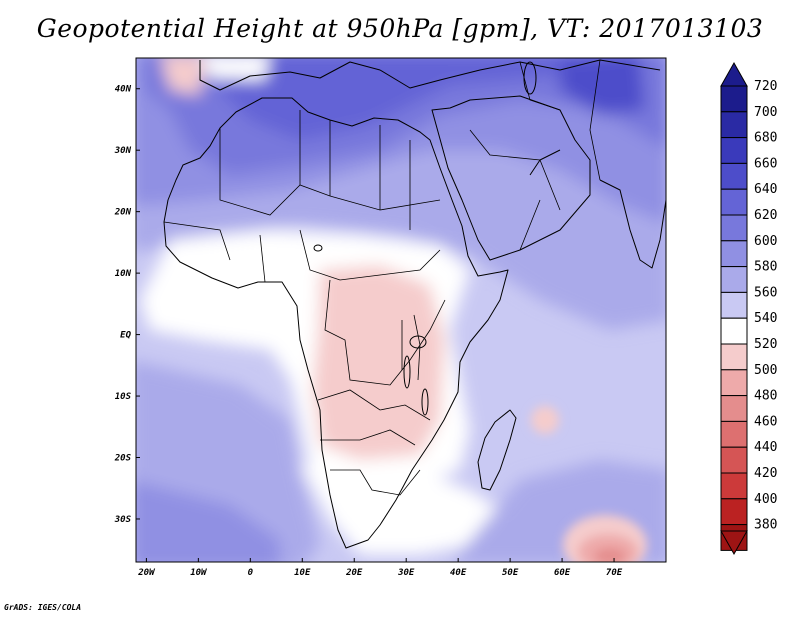 This screenshot has height=618, width=800. Describe the element at coordinates (430, 99) in the screenshot. I see `field-band-640-north` at that location.